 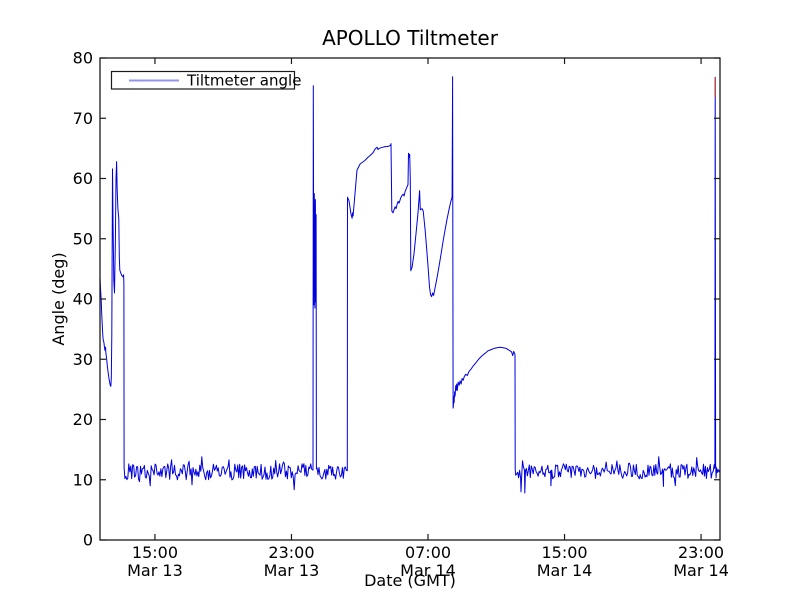 I want to click on y-tick-label: 0, so click(x=88, y=540).